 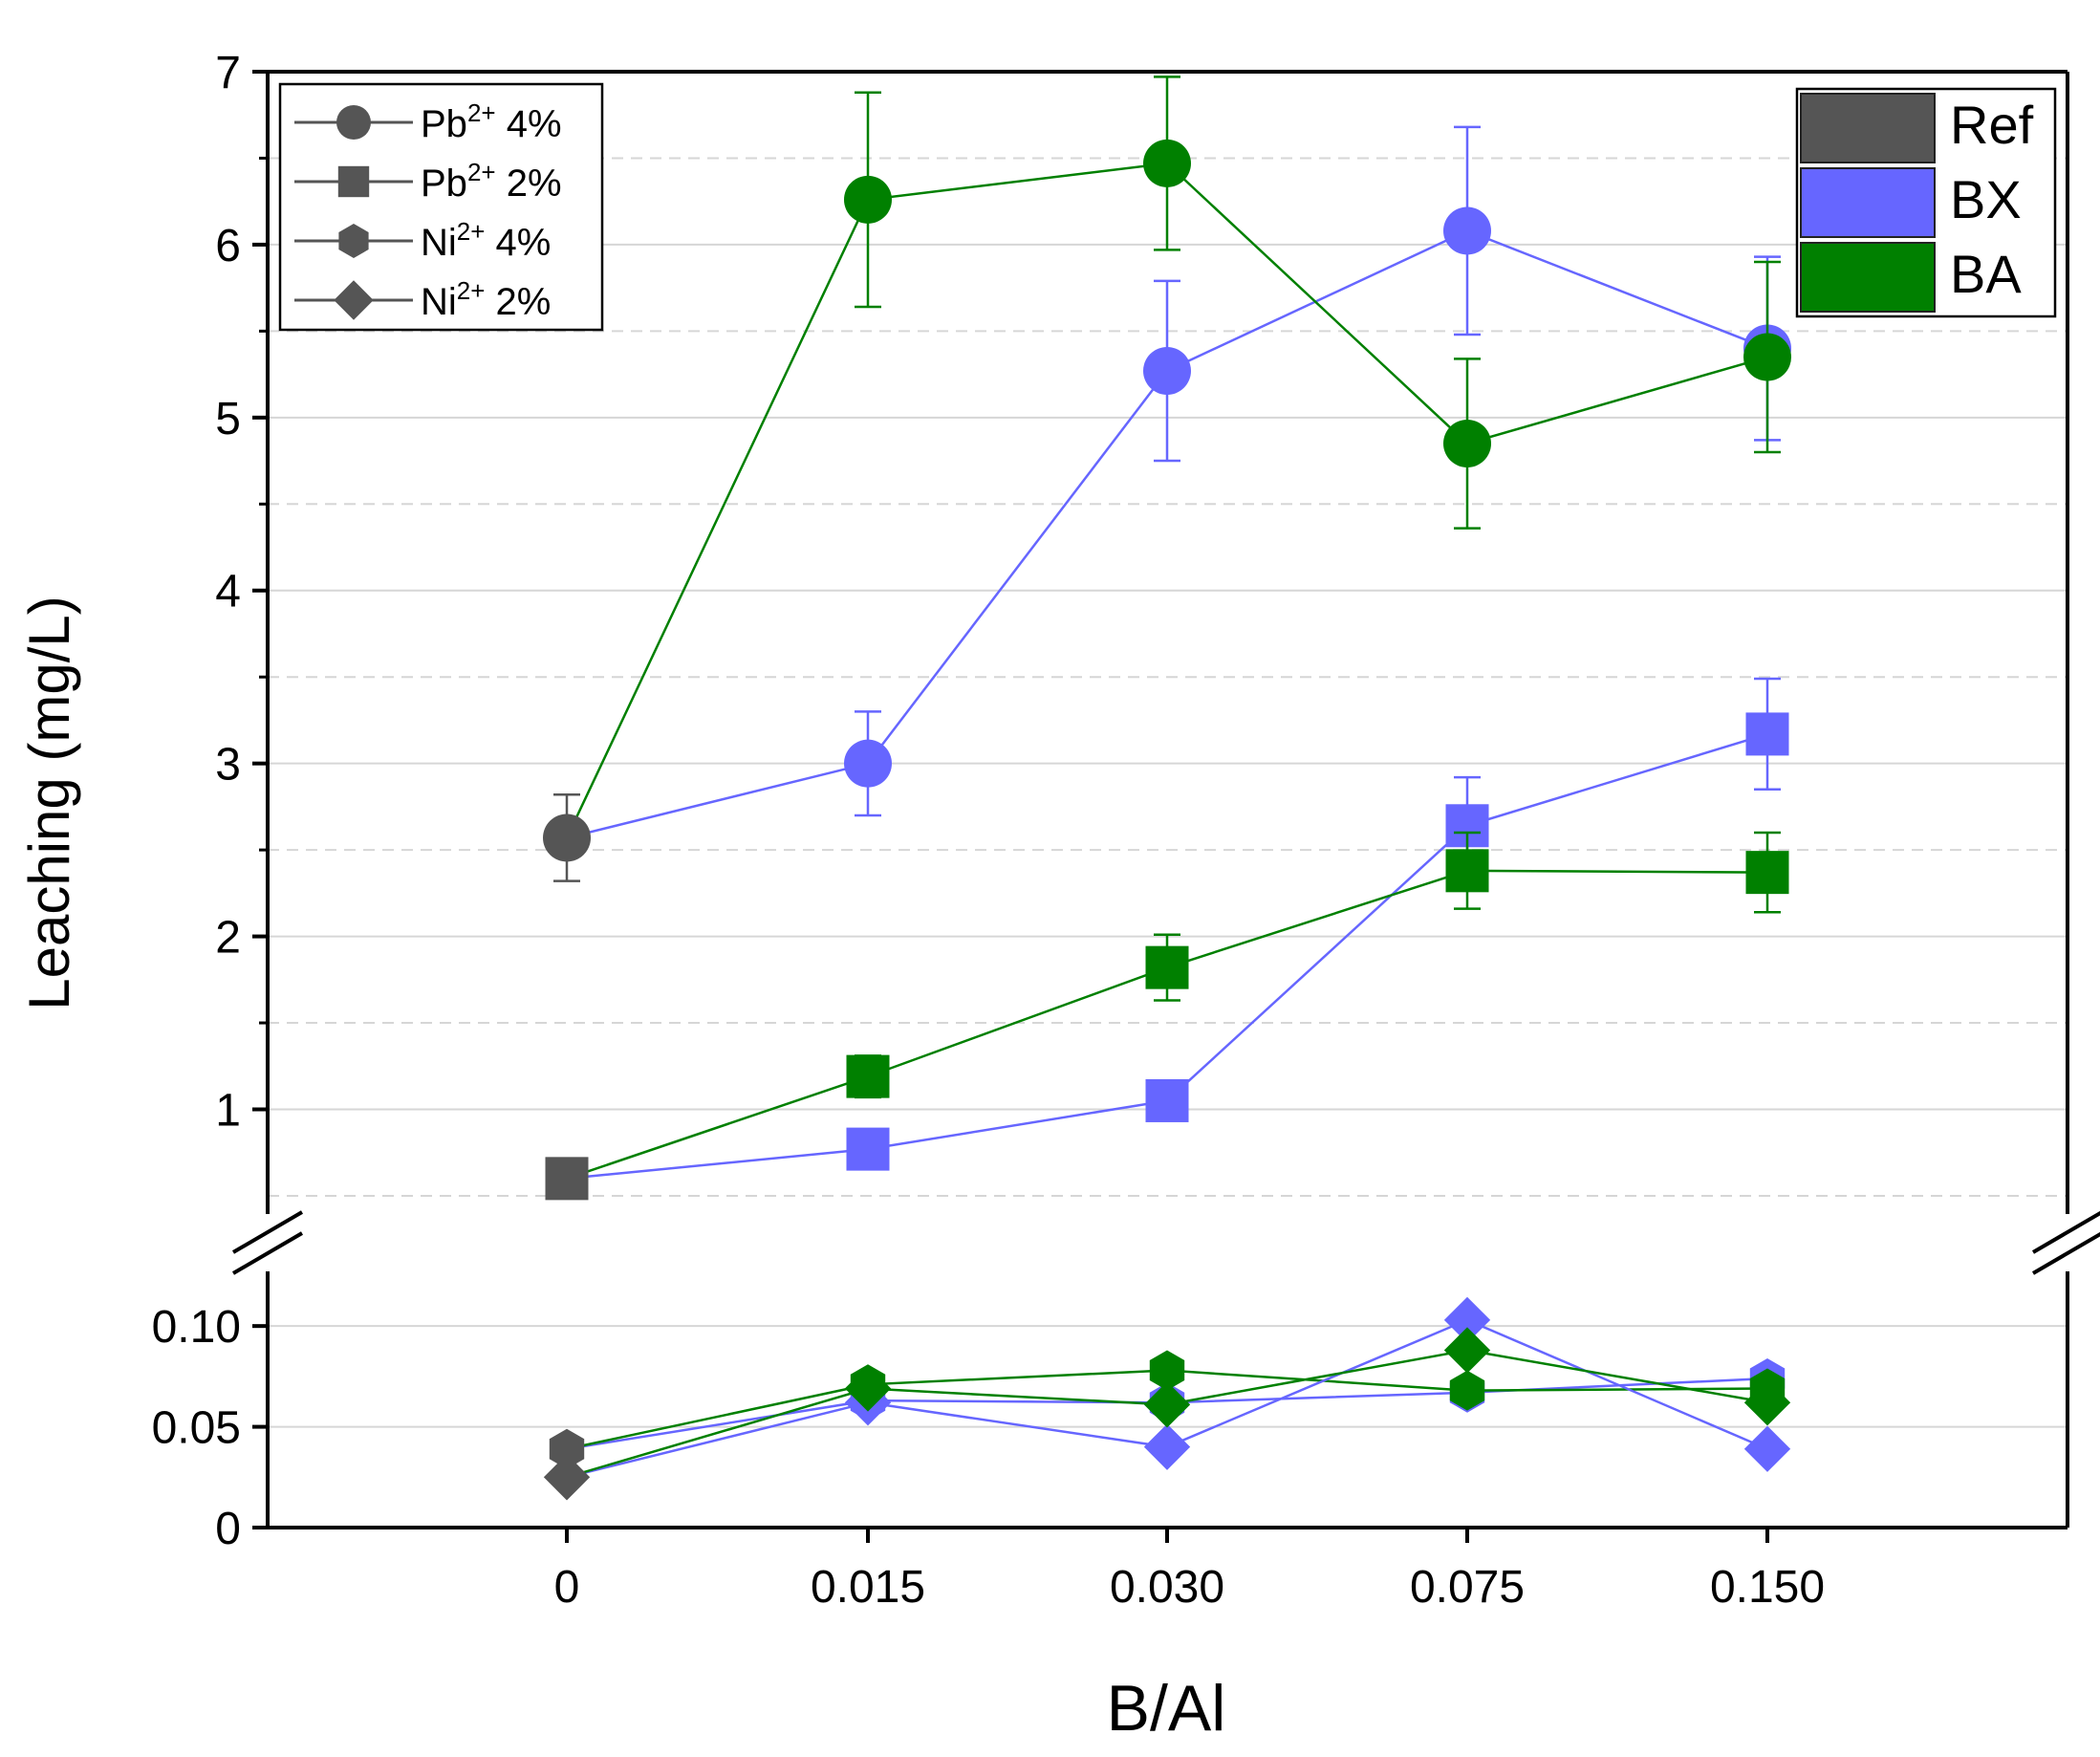 I want to click on legend-ions-frame, so click(x=441, y=207).